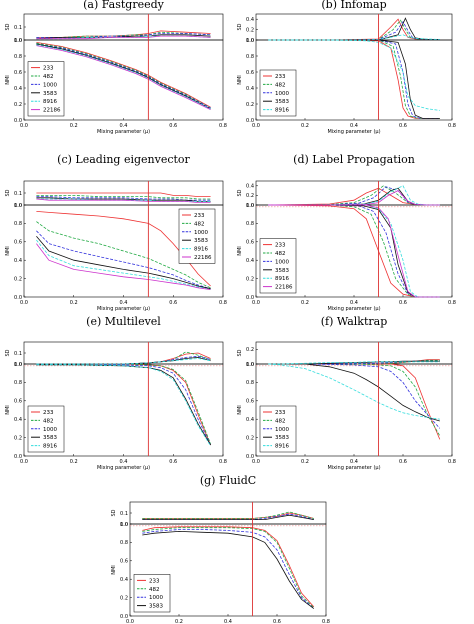 The width and height of the screenshot is (474, 624). I want to click on legend-label-1000: 1000, so click(282, 430).